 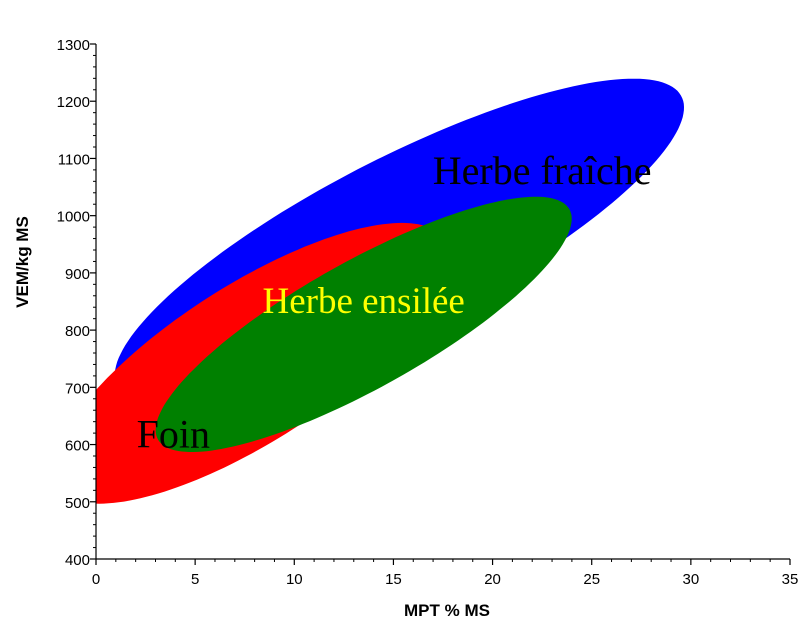 I want to click on y-tick-label: 1300, so click(x=73, y=45).